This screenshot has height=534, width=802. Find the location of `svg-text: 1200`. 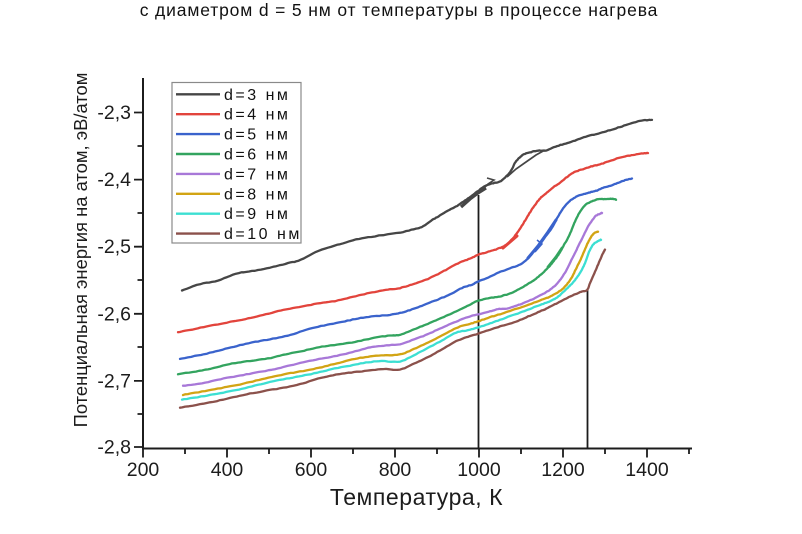

svg-text: 1200 is located at coordinates (563, 470).